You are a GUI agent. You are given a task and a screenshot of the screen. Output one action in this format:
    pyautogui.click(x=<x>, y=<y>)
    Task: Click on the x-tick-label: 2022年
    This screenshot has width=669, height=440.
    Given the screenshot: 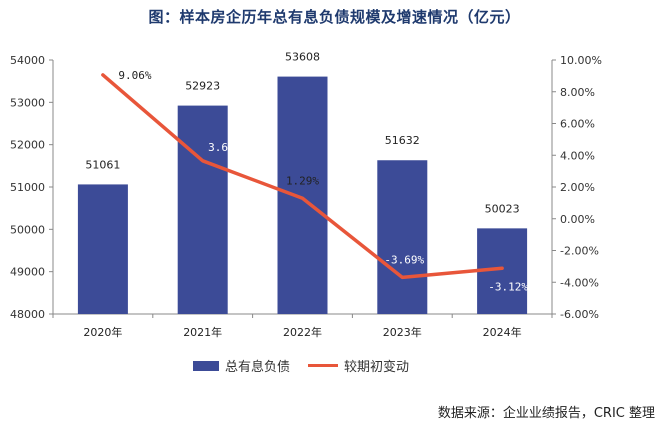 What is the action you would take?
    pyautogui.click(x=302, y=332)
    